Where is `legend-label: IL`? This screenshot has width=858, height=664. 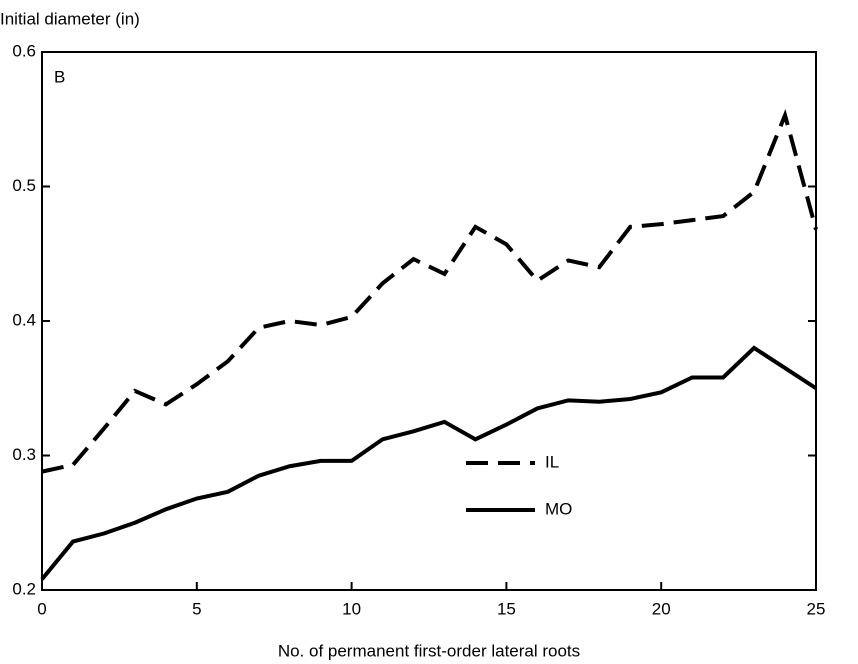 legend-label: IL is located at coordinates (552, 461).